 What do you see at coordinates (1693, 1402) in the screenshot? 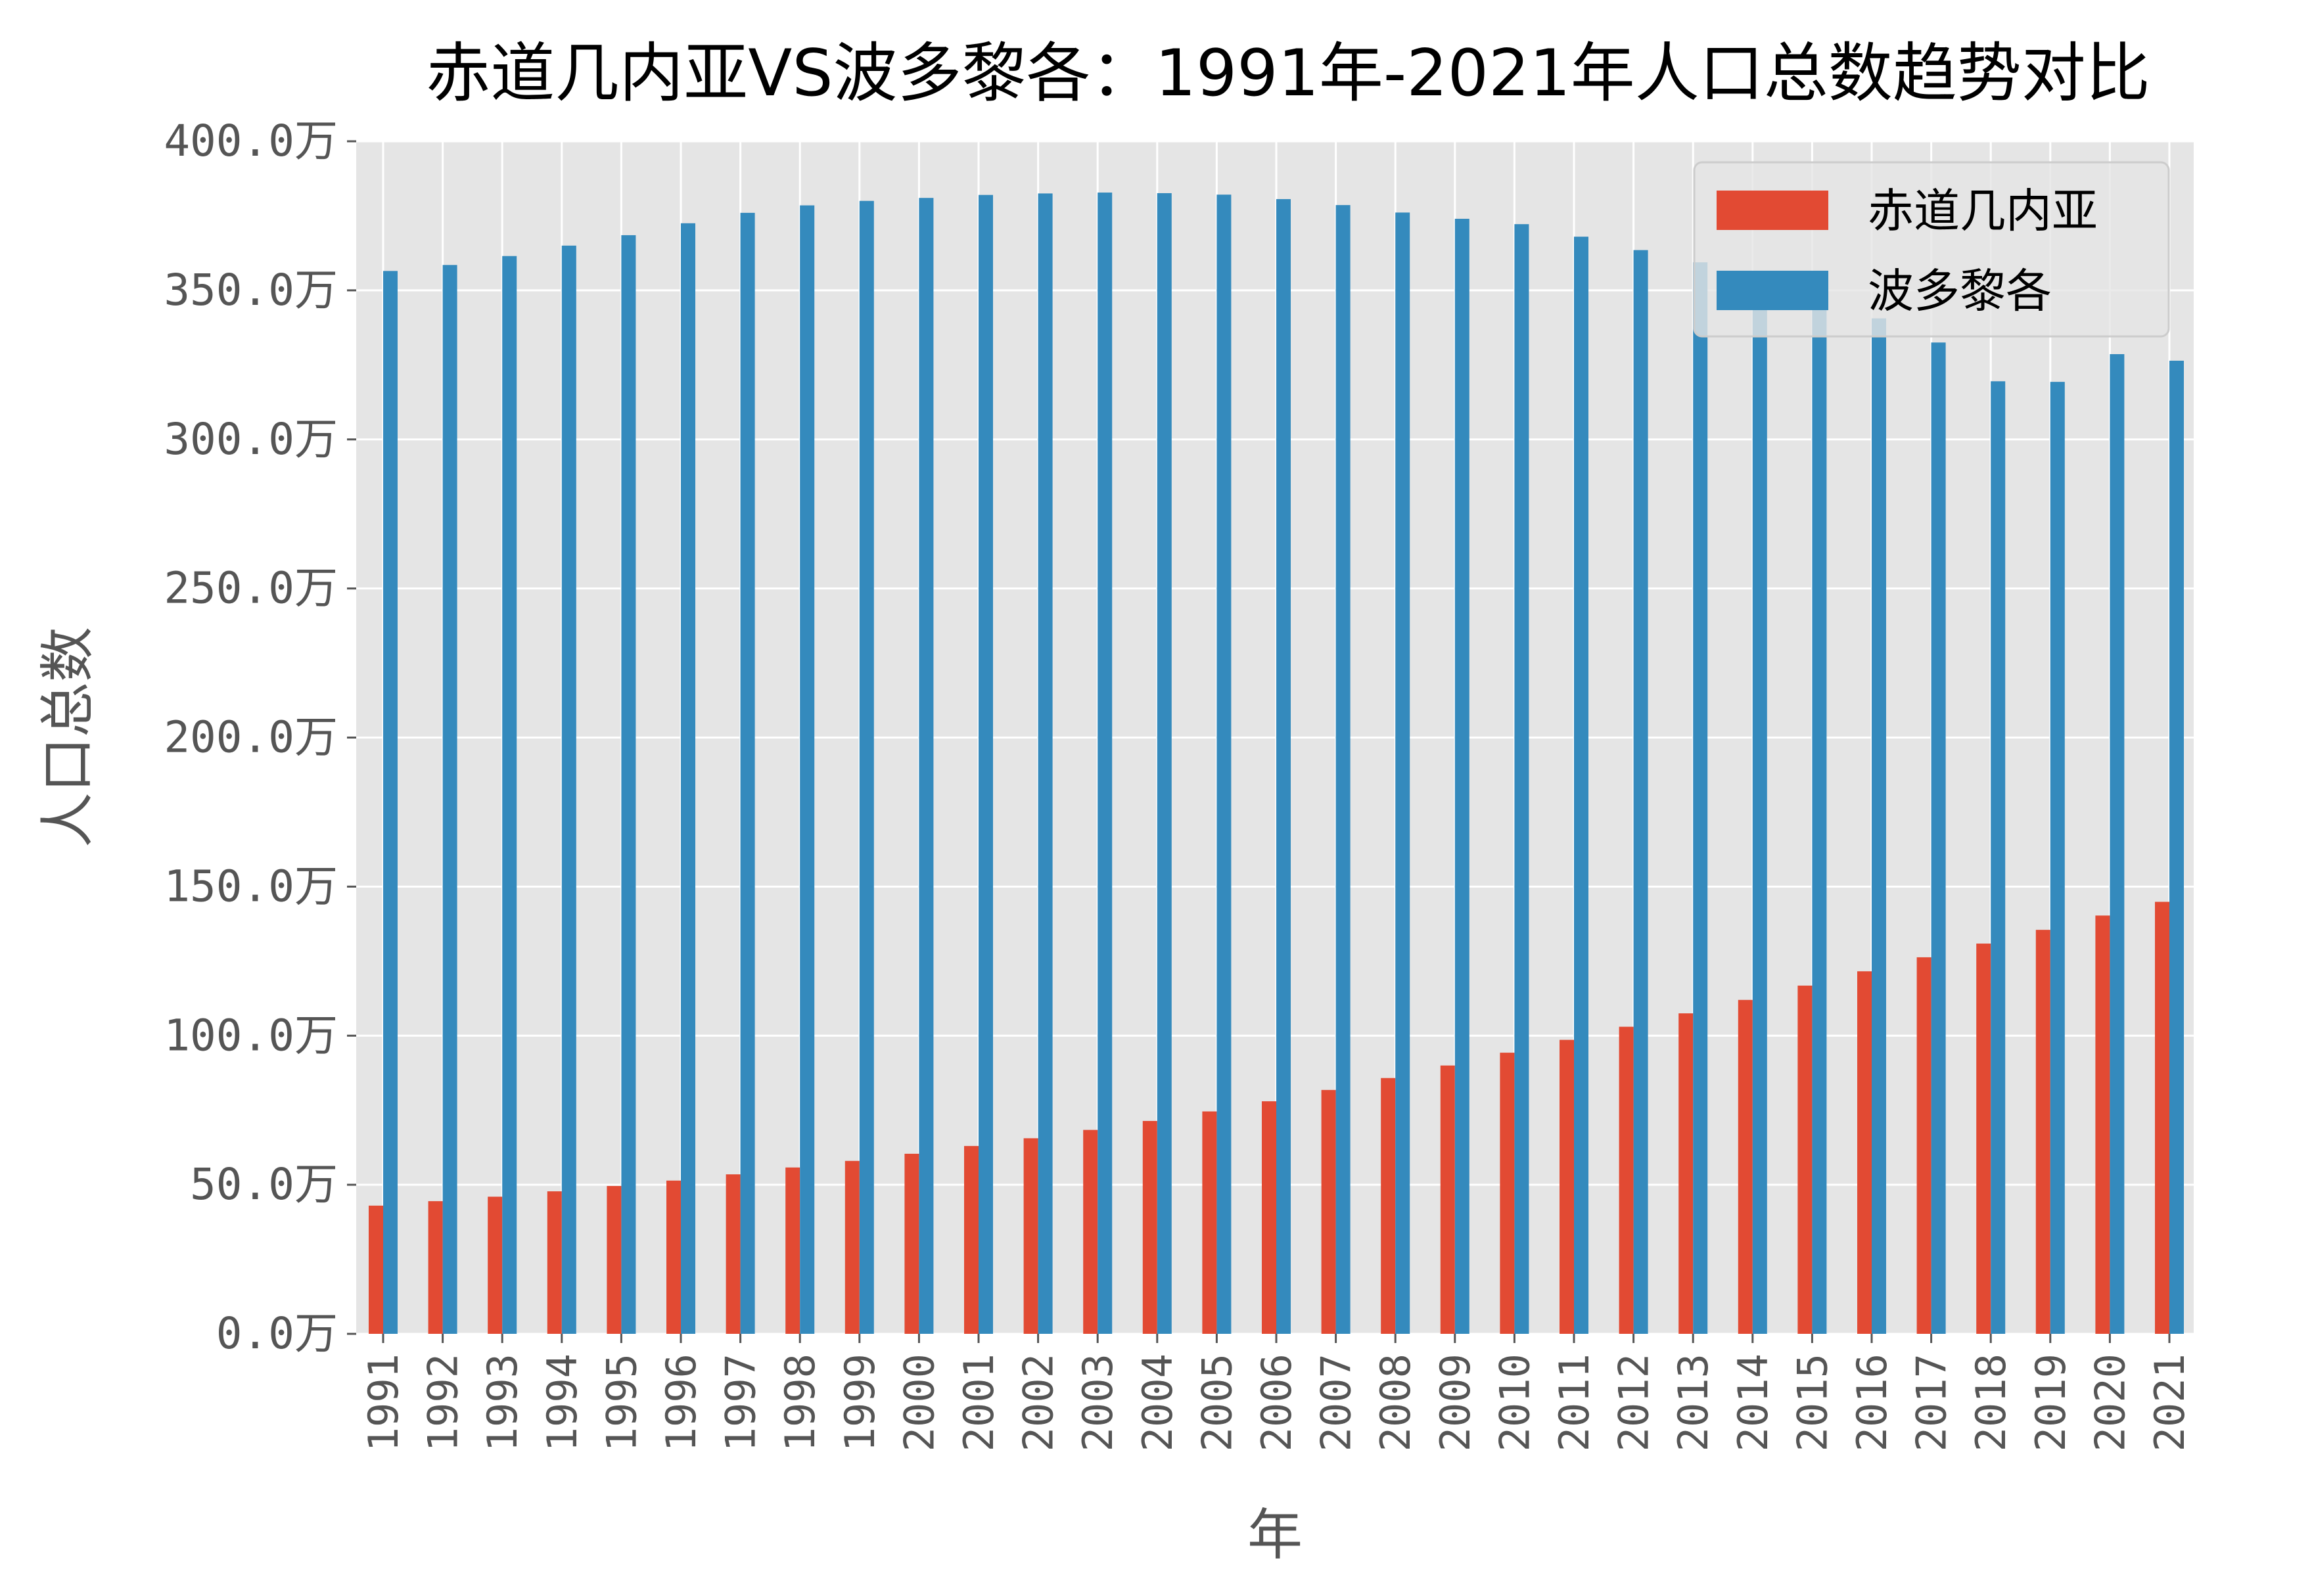
I see `x-tick-label: 2013` at bounding box center [1693, 1402].